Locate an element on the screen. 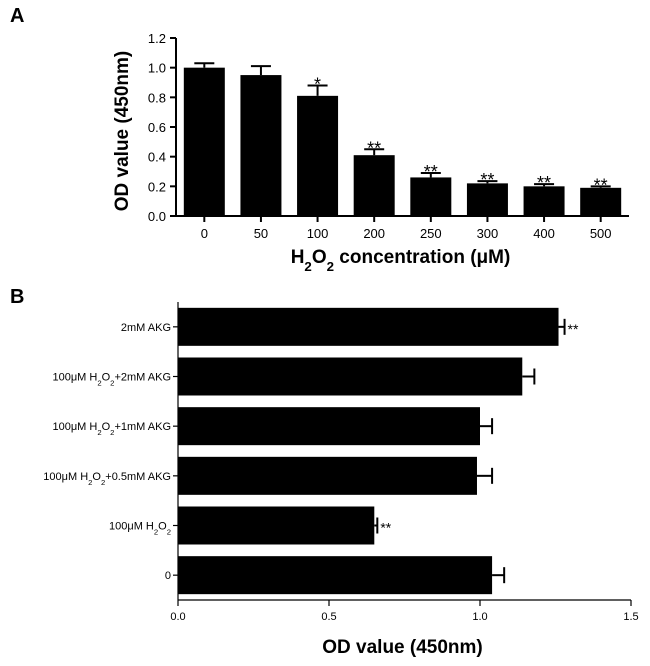 Image resolution: width=650 pixels, height=666 pixels. panel-b-category-label-part: 2mM AKG is located at coordinates (146, 328).